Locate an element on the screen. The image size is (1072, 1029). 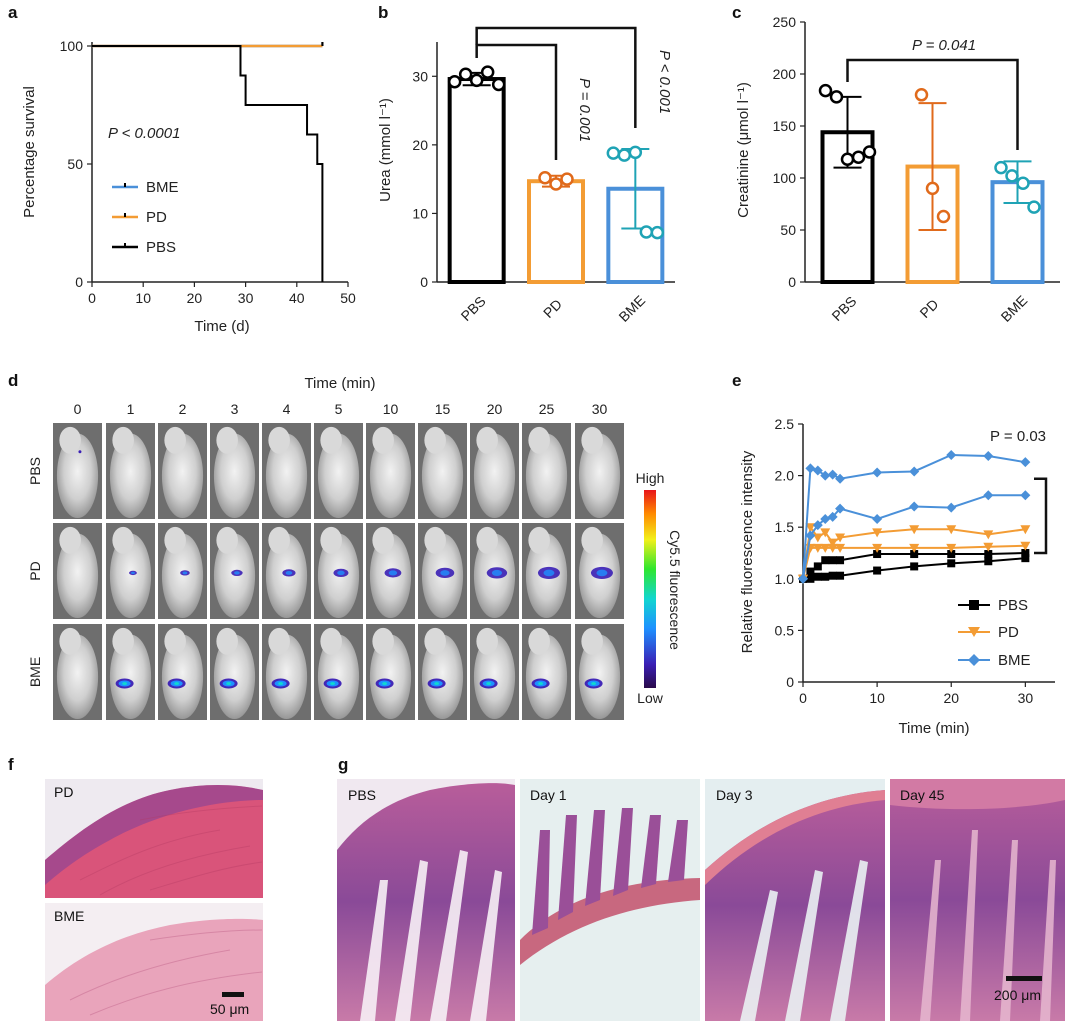
survival-y-tick-label: 50 is located at coordinates (75, 164).